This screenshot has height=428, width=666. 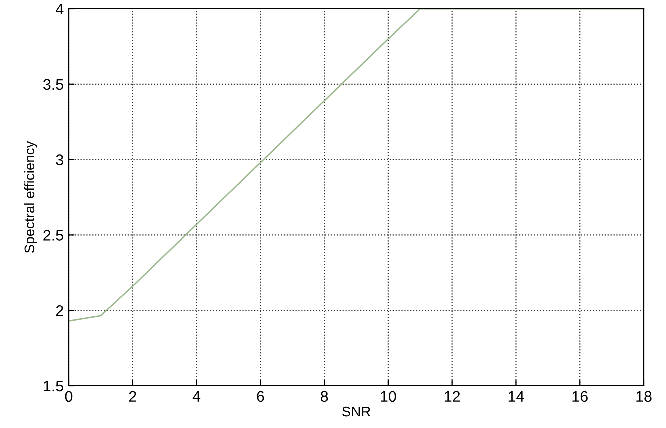 What do you see at coordinates (60, 310) in the screenshot?
I see `y-tick-label: 2` at bounding box center [60, 310].